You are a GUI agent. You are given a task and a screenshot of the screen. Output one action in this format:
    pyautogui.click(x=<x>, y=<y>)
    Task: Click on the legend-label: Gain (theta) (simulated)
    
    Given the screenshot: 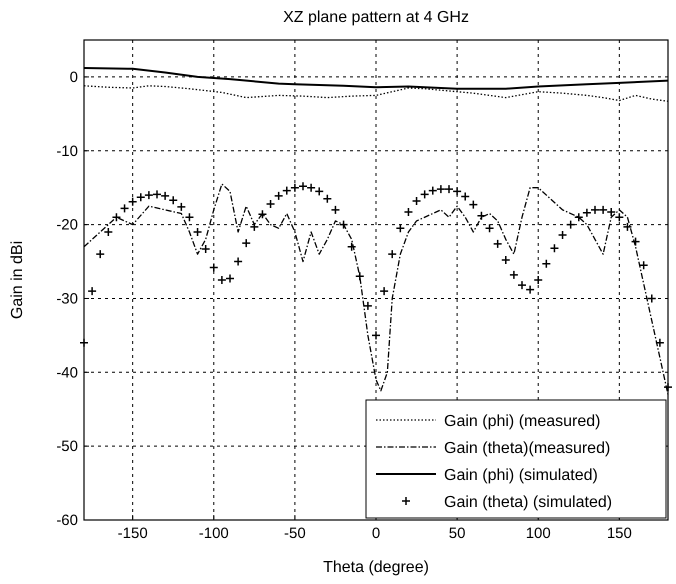 What is the action you would take?
    pyautogui.click(x=528, y=502)
    